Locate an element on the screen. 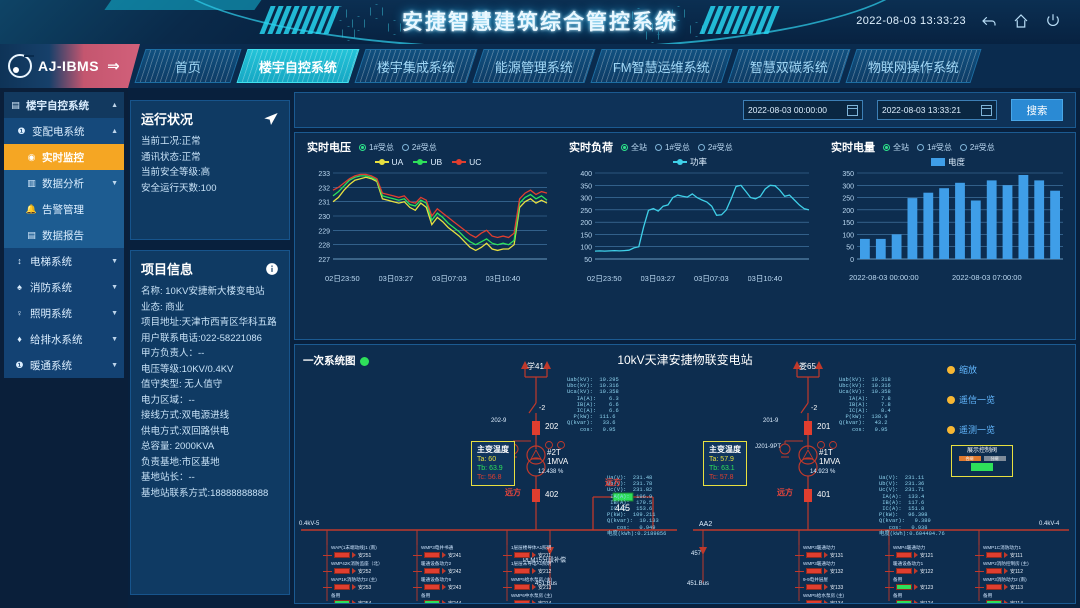 This screenshot has width=1080, height=608. feeder-item: 备用 安123 is located at coordinates (931, 584).